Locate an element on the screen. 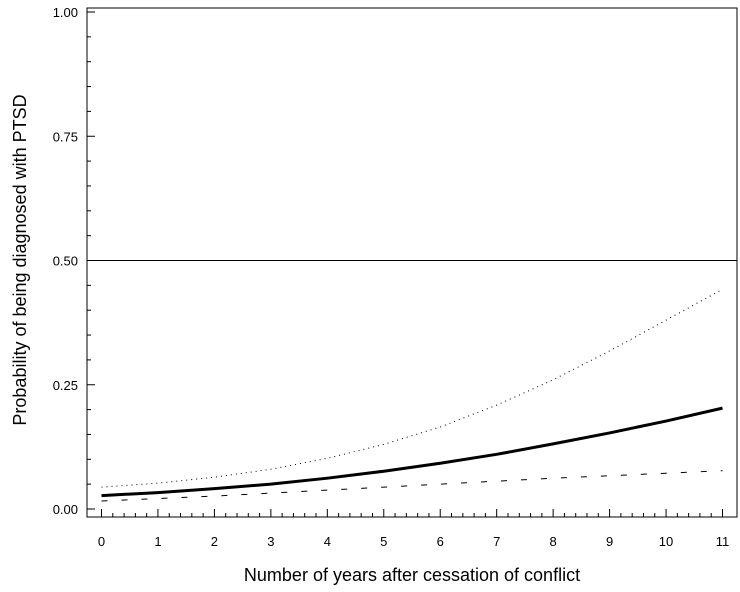 This screenshot has height=592, width=740. x-tick-label: 11 is located at coordinates (723, 541).